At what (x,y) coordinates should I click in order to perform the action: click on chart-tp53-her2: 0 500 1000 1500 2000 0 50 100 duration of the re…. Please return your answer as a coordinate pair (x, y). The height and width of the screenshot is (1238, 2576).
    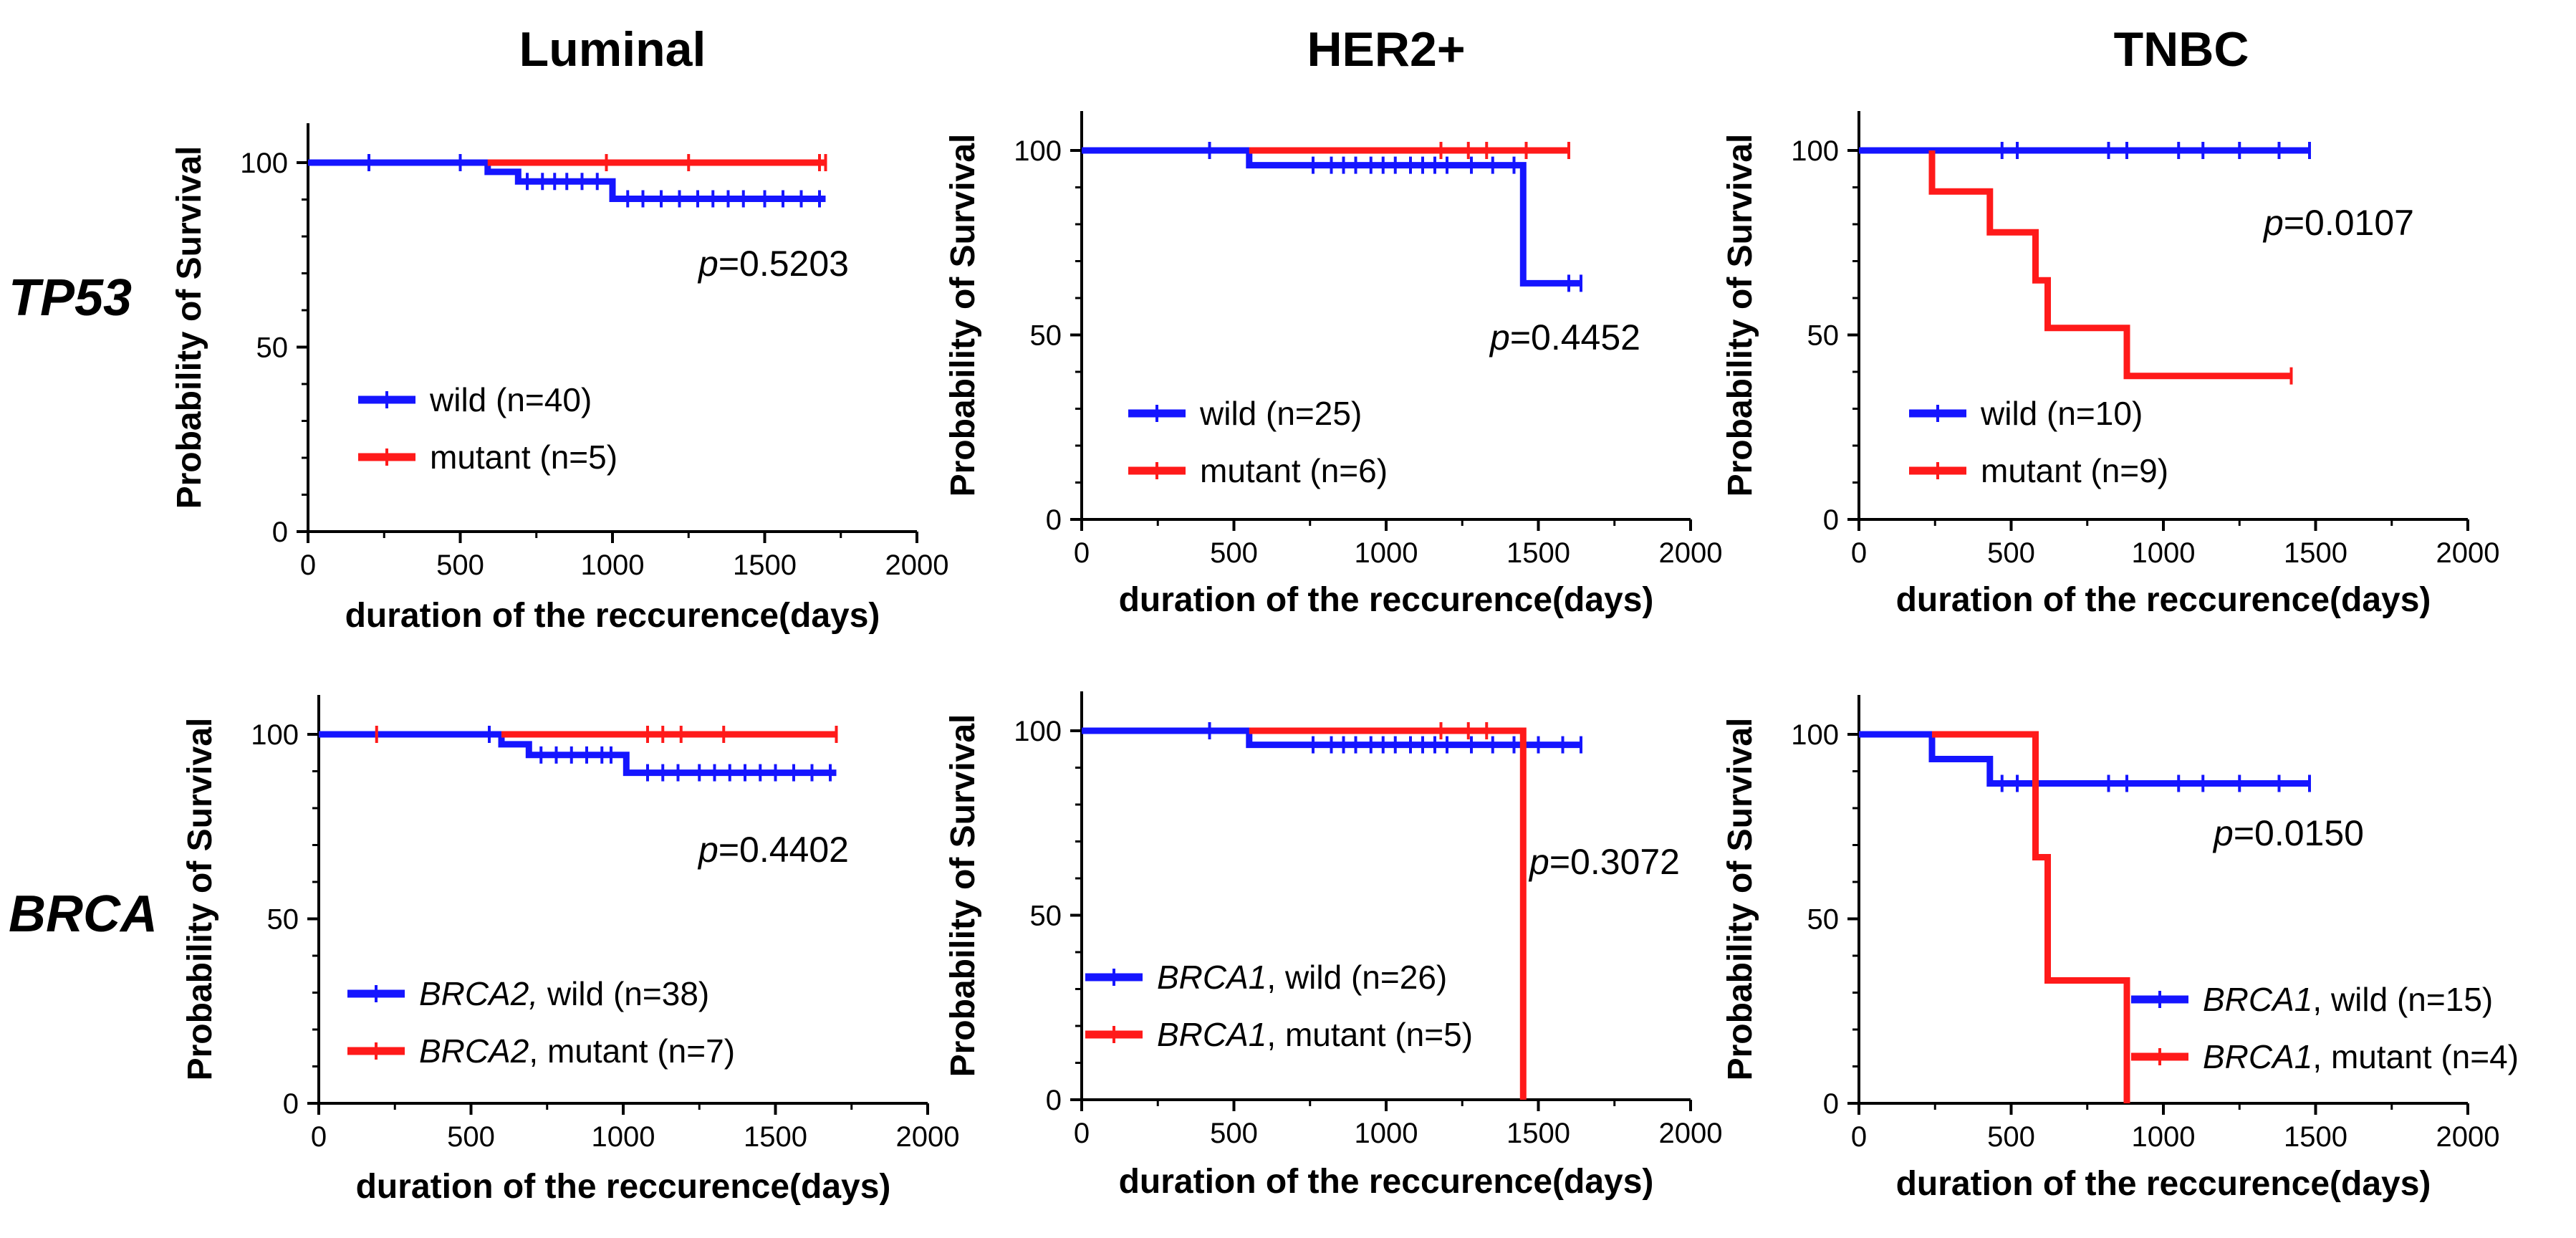
    Looking at the image, I should click on (1333, 365).